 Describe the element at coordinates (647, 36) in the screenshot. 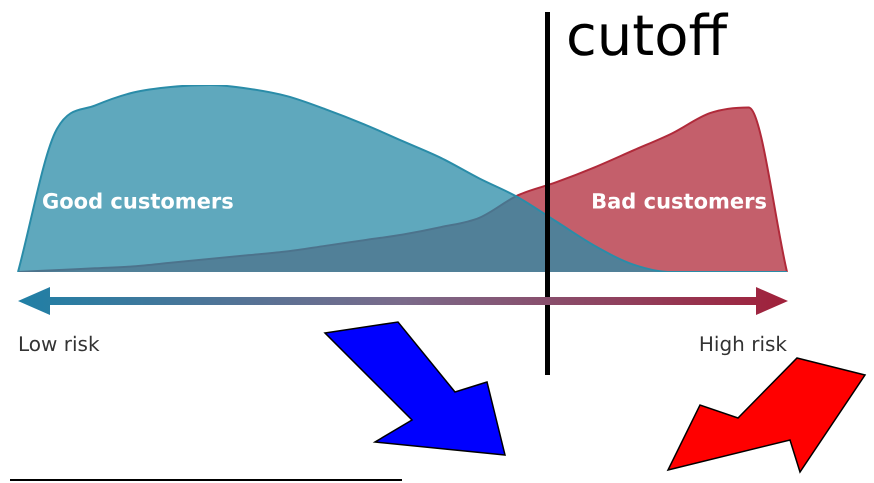

I see `text: cutoff` at that location.